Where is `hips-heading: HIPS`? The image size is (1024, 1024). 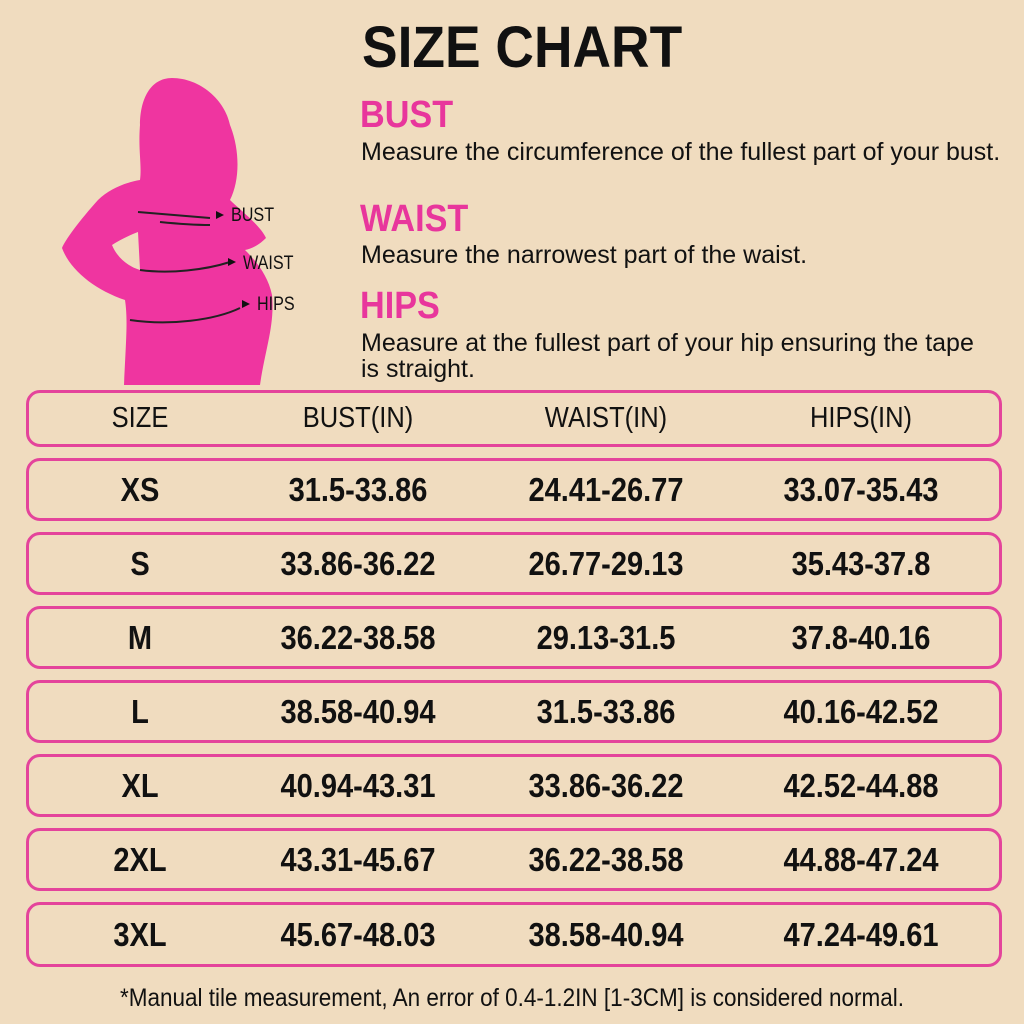 hips-heading: HIPS is located at coordinates (400, 306).